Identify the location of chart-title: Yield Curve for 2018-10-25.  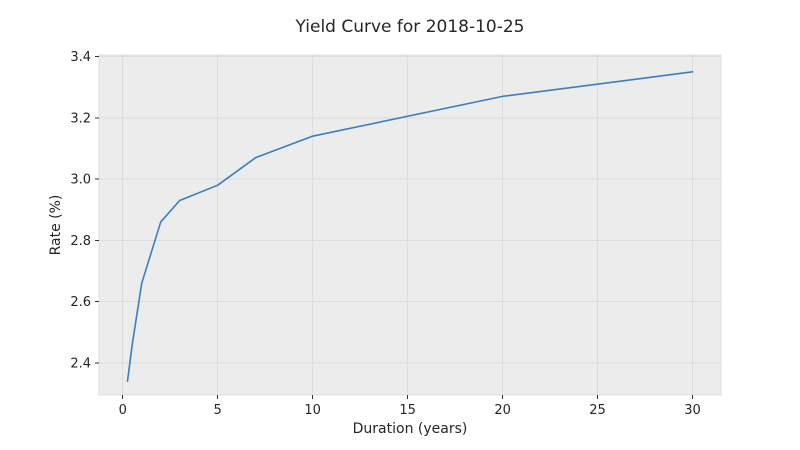
(410, 27).